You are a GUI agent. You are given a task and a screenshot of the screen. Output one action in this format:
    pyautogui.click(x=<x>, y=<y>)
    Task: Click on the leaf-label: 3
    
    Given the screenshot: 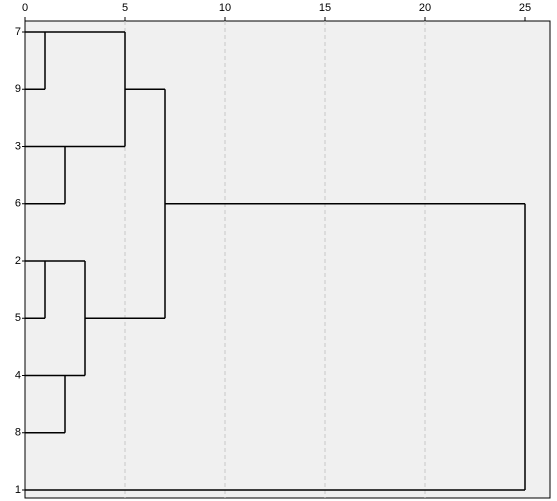 What is the action you would take?
    pyautogui.click(x=18, y=146)
    